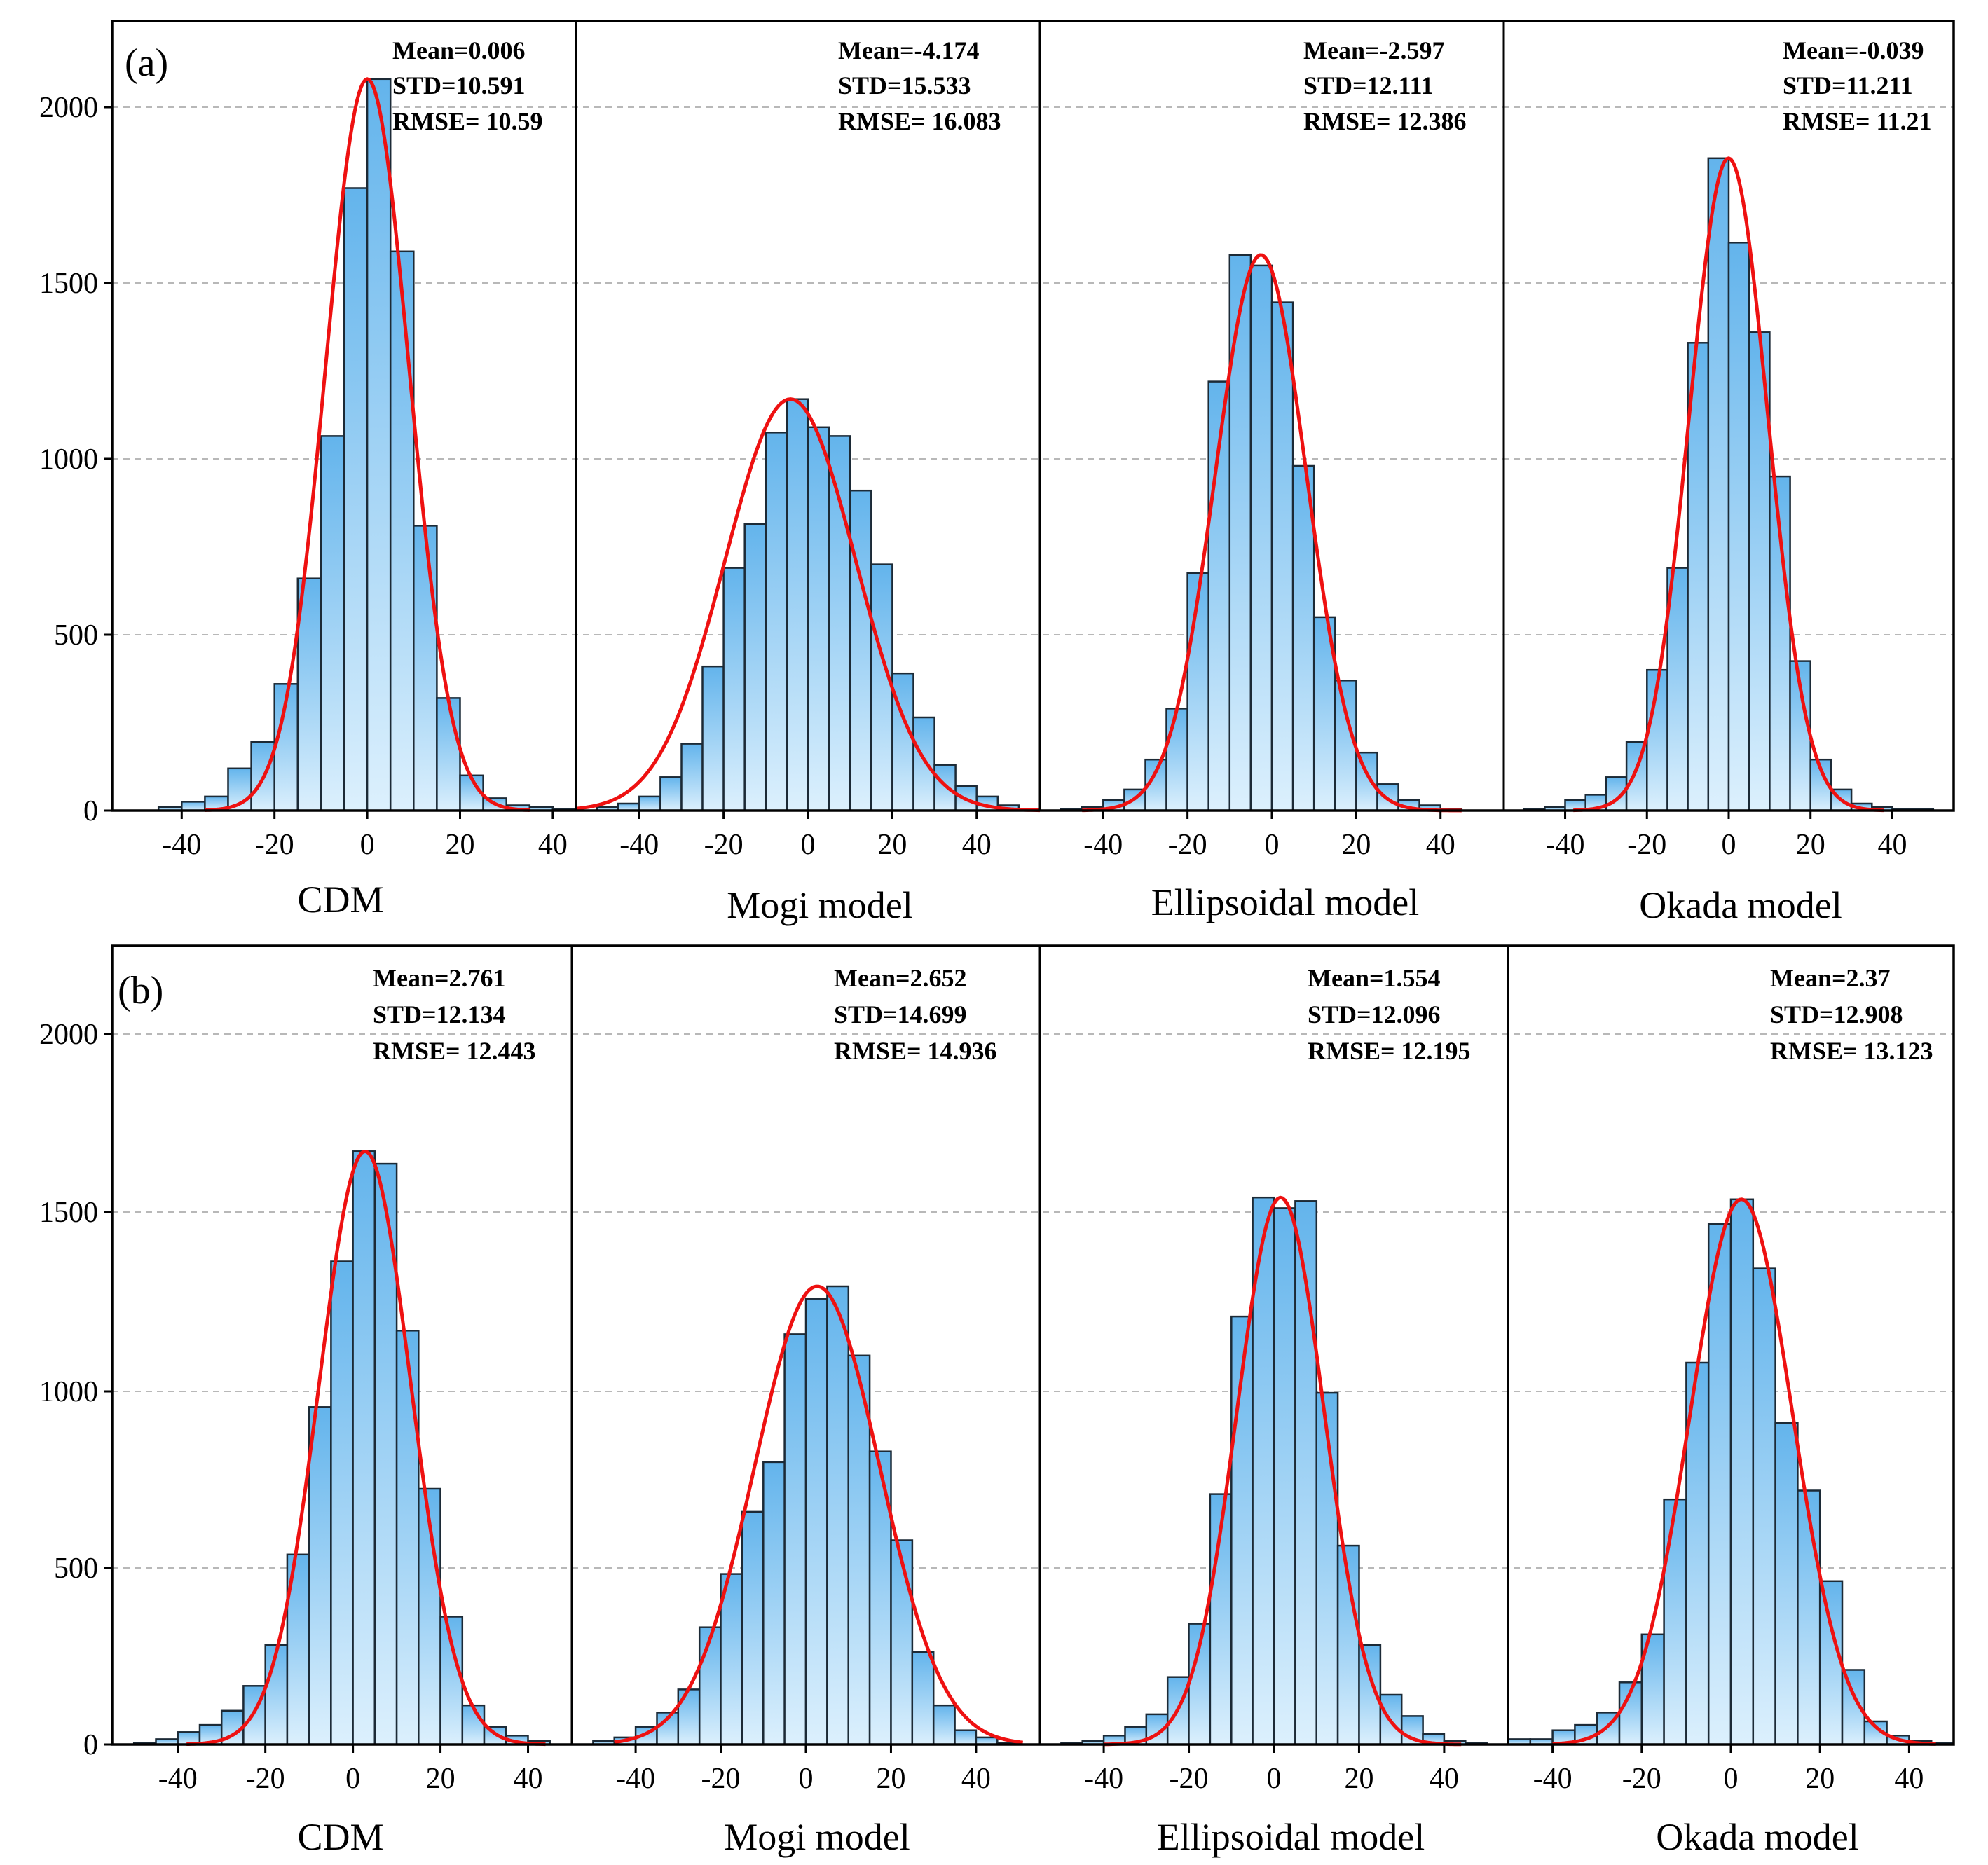 This screenshot has height=1865, width=1988. I want to click on stat-rmse: RMSE= 10.59, so click(467, 121).